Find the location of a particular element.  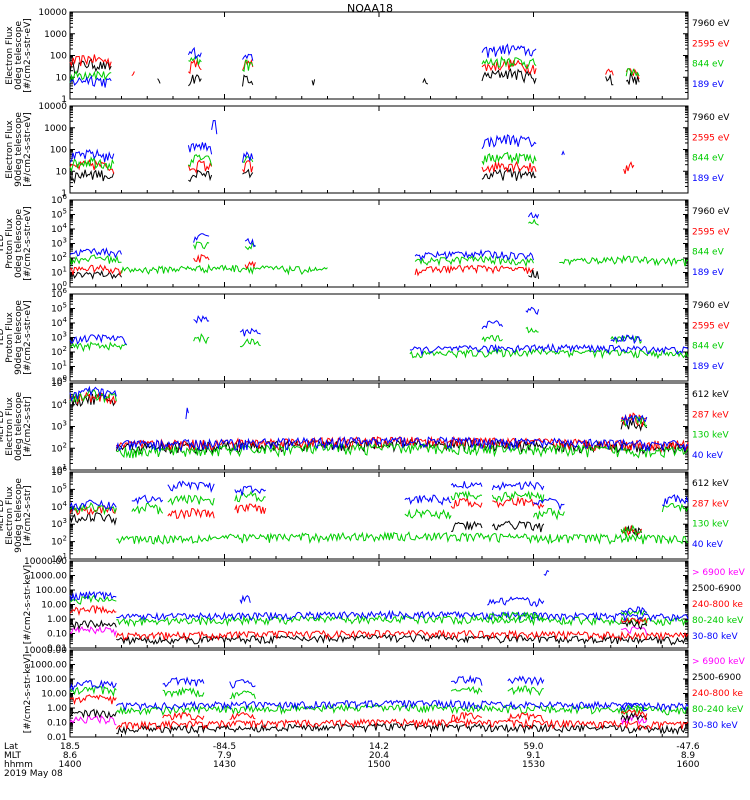

x-tick-label: 20.4 is located at coordinates (379, 756).